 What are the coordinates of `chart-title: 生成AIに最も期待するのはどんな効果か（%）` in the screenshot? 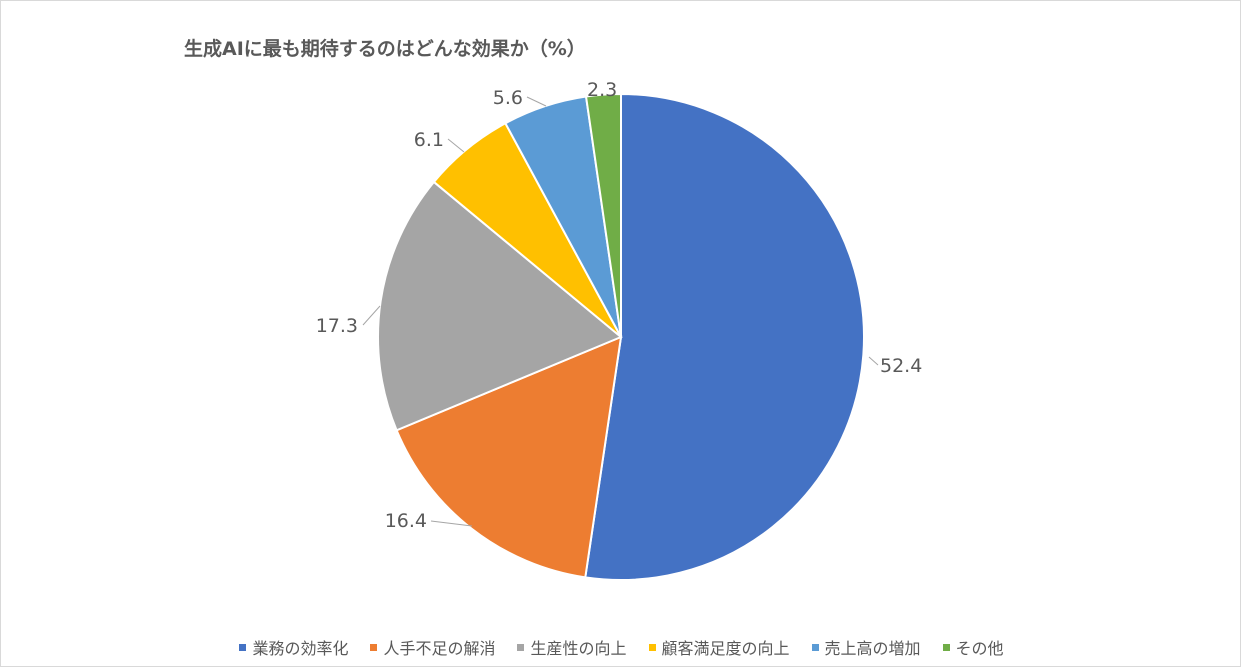 It's located at (385, 49).